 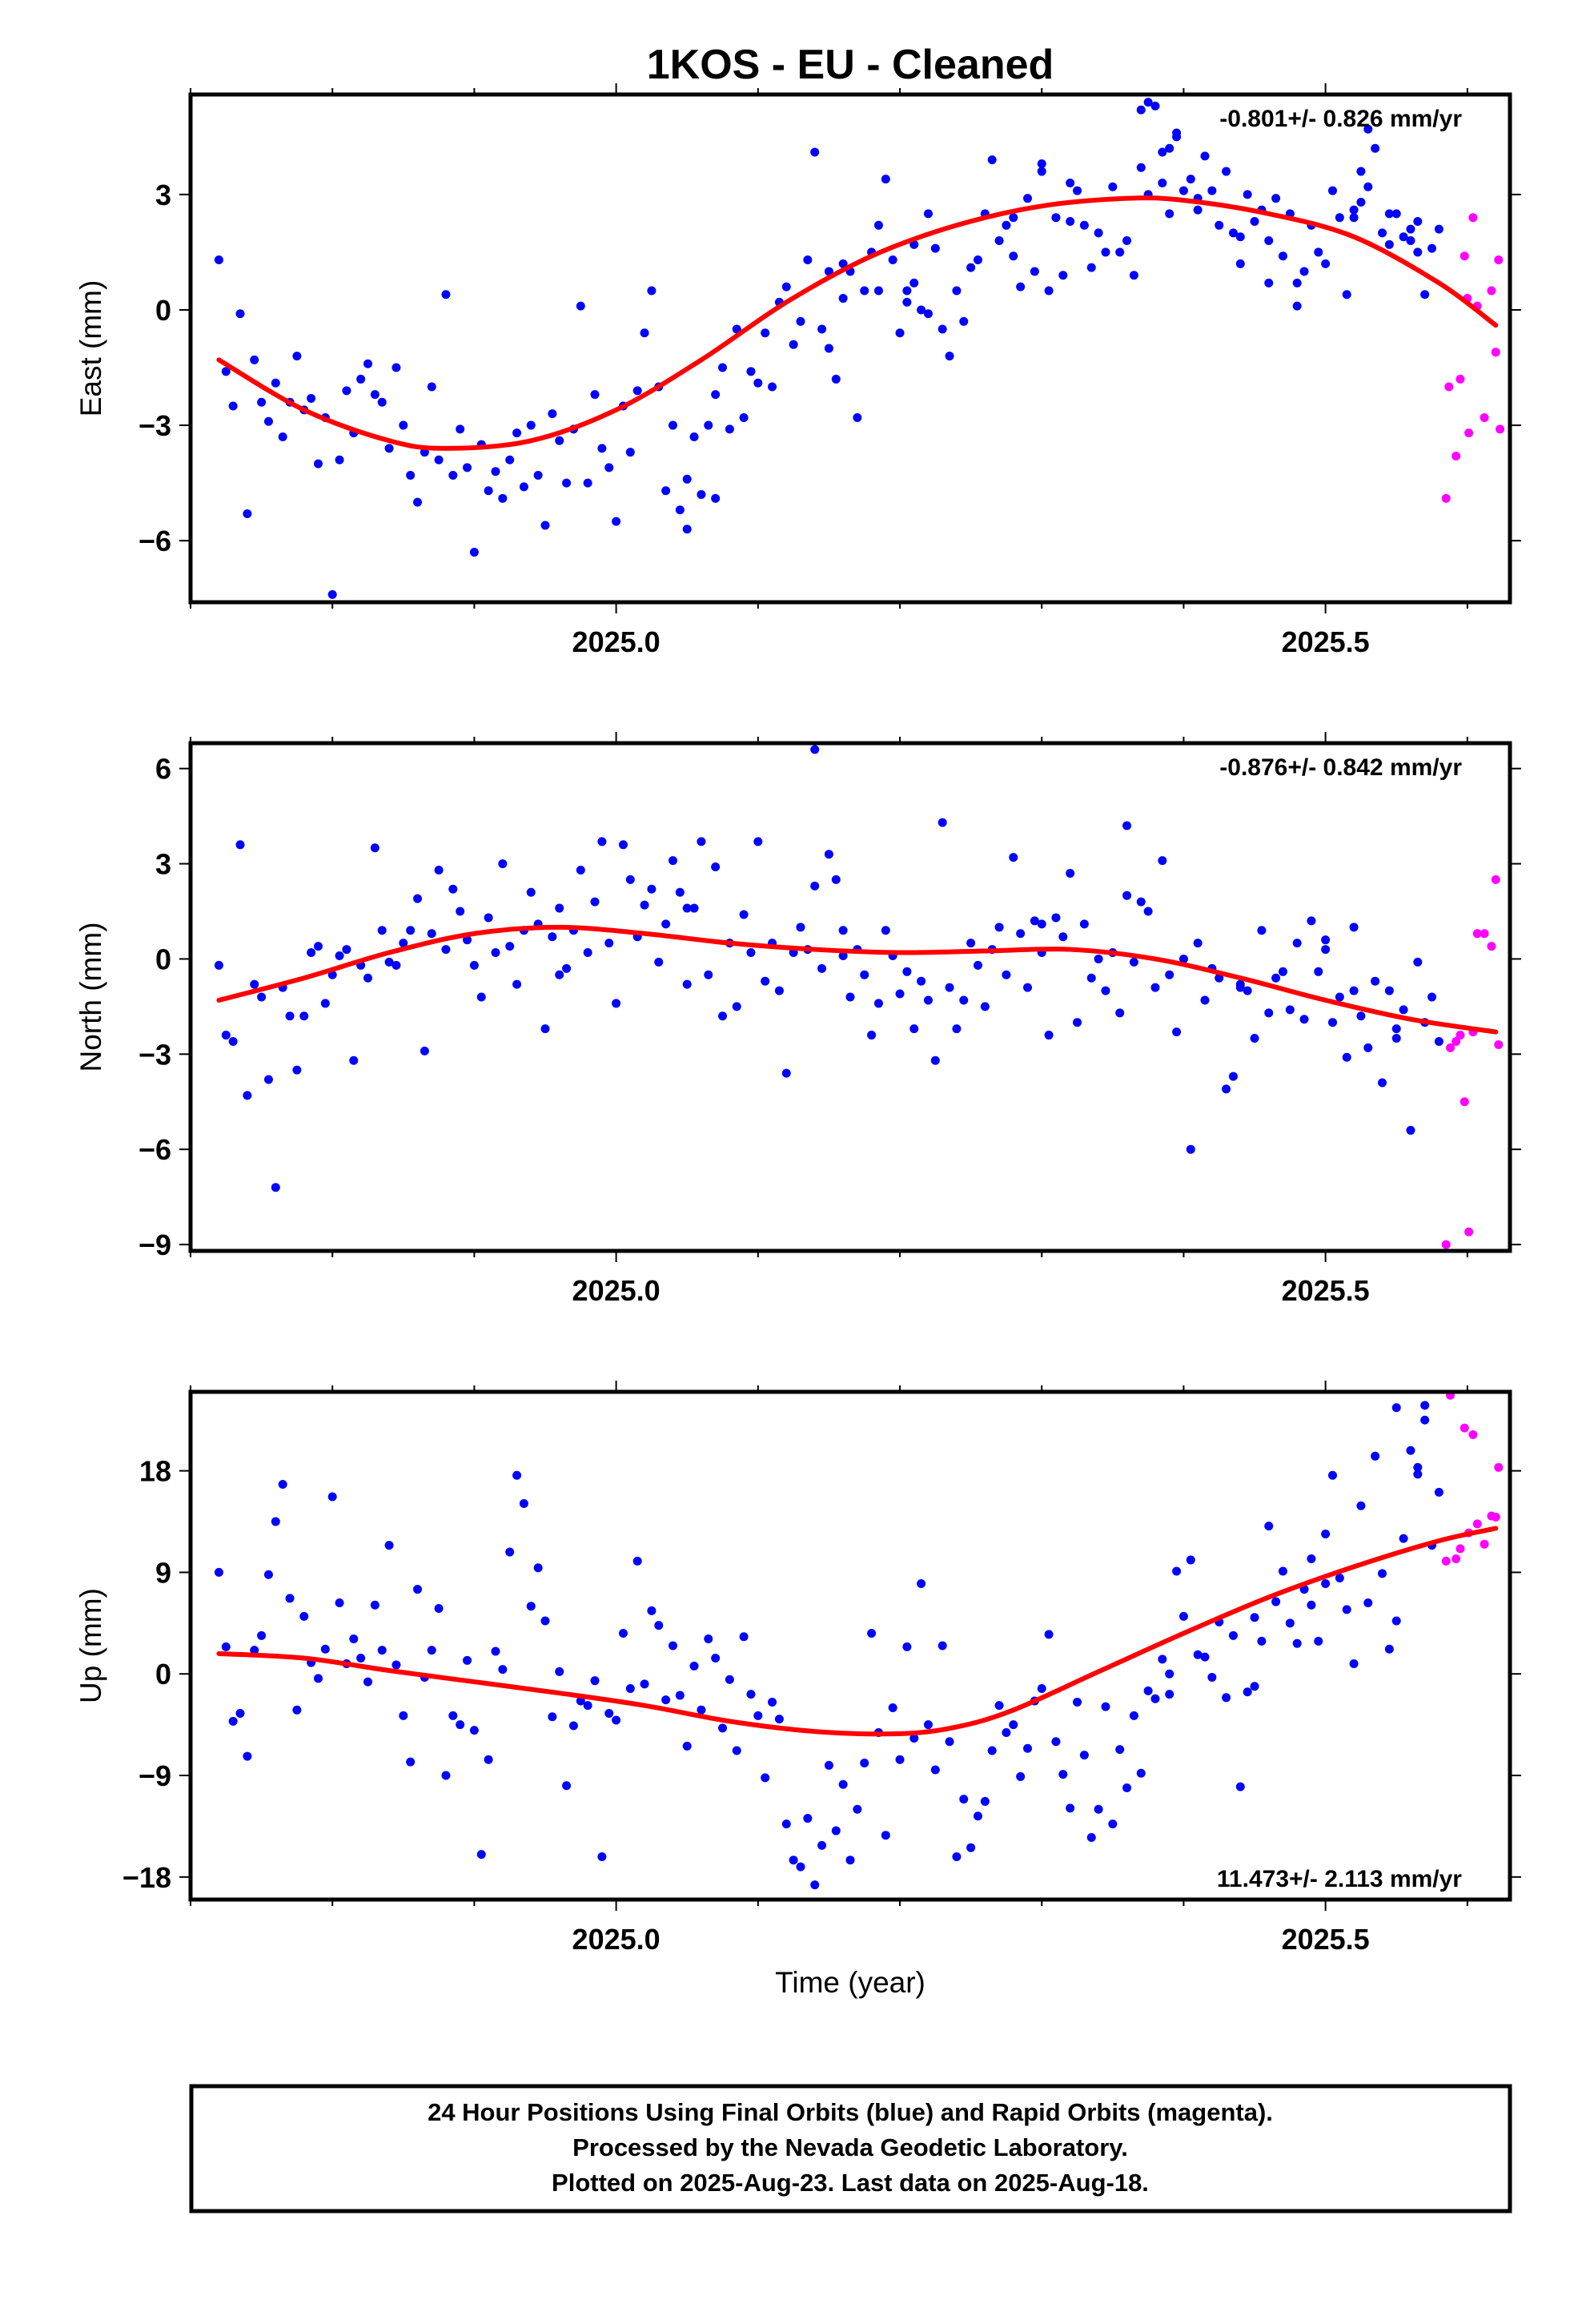 I want to click on north-y-tick-label: −9, so click(x=155, y=1244).